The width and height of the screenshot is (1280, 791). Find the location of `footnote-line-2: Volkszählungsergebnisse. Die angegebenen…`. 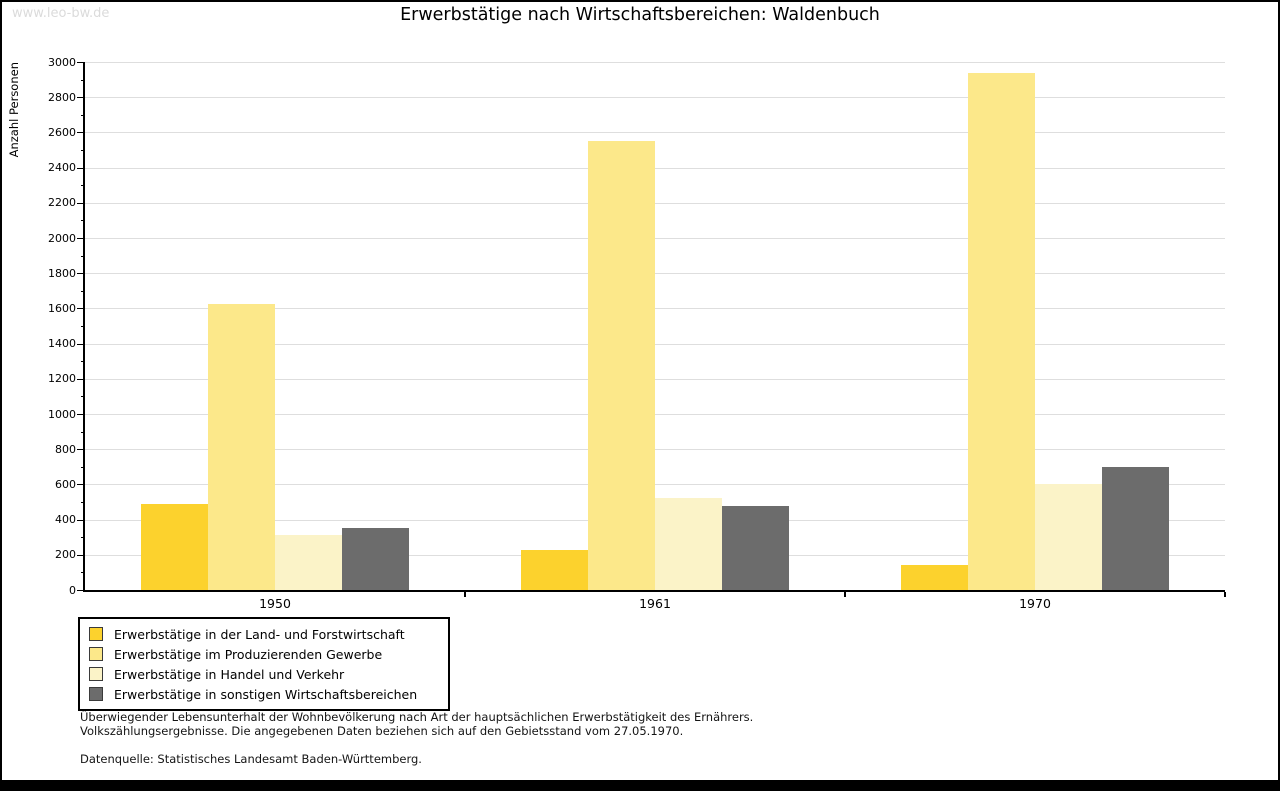

footnote-line-2: Volkszählungsergebnisse. Die angegebenen… is located at coordinates (382, 731).